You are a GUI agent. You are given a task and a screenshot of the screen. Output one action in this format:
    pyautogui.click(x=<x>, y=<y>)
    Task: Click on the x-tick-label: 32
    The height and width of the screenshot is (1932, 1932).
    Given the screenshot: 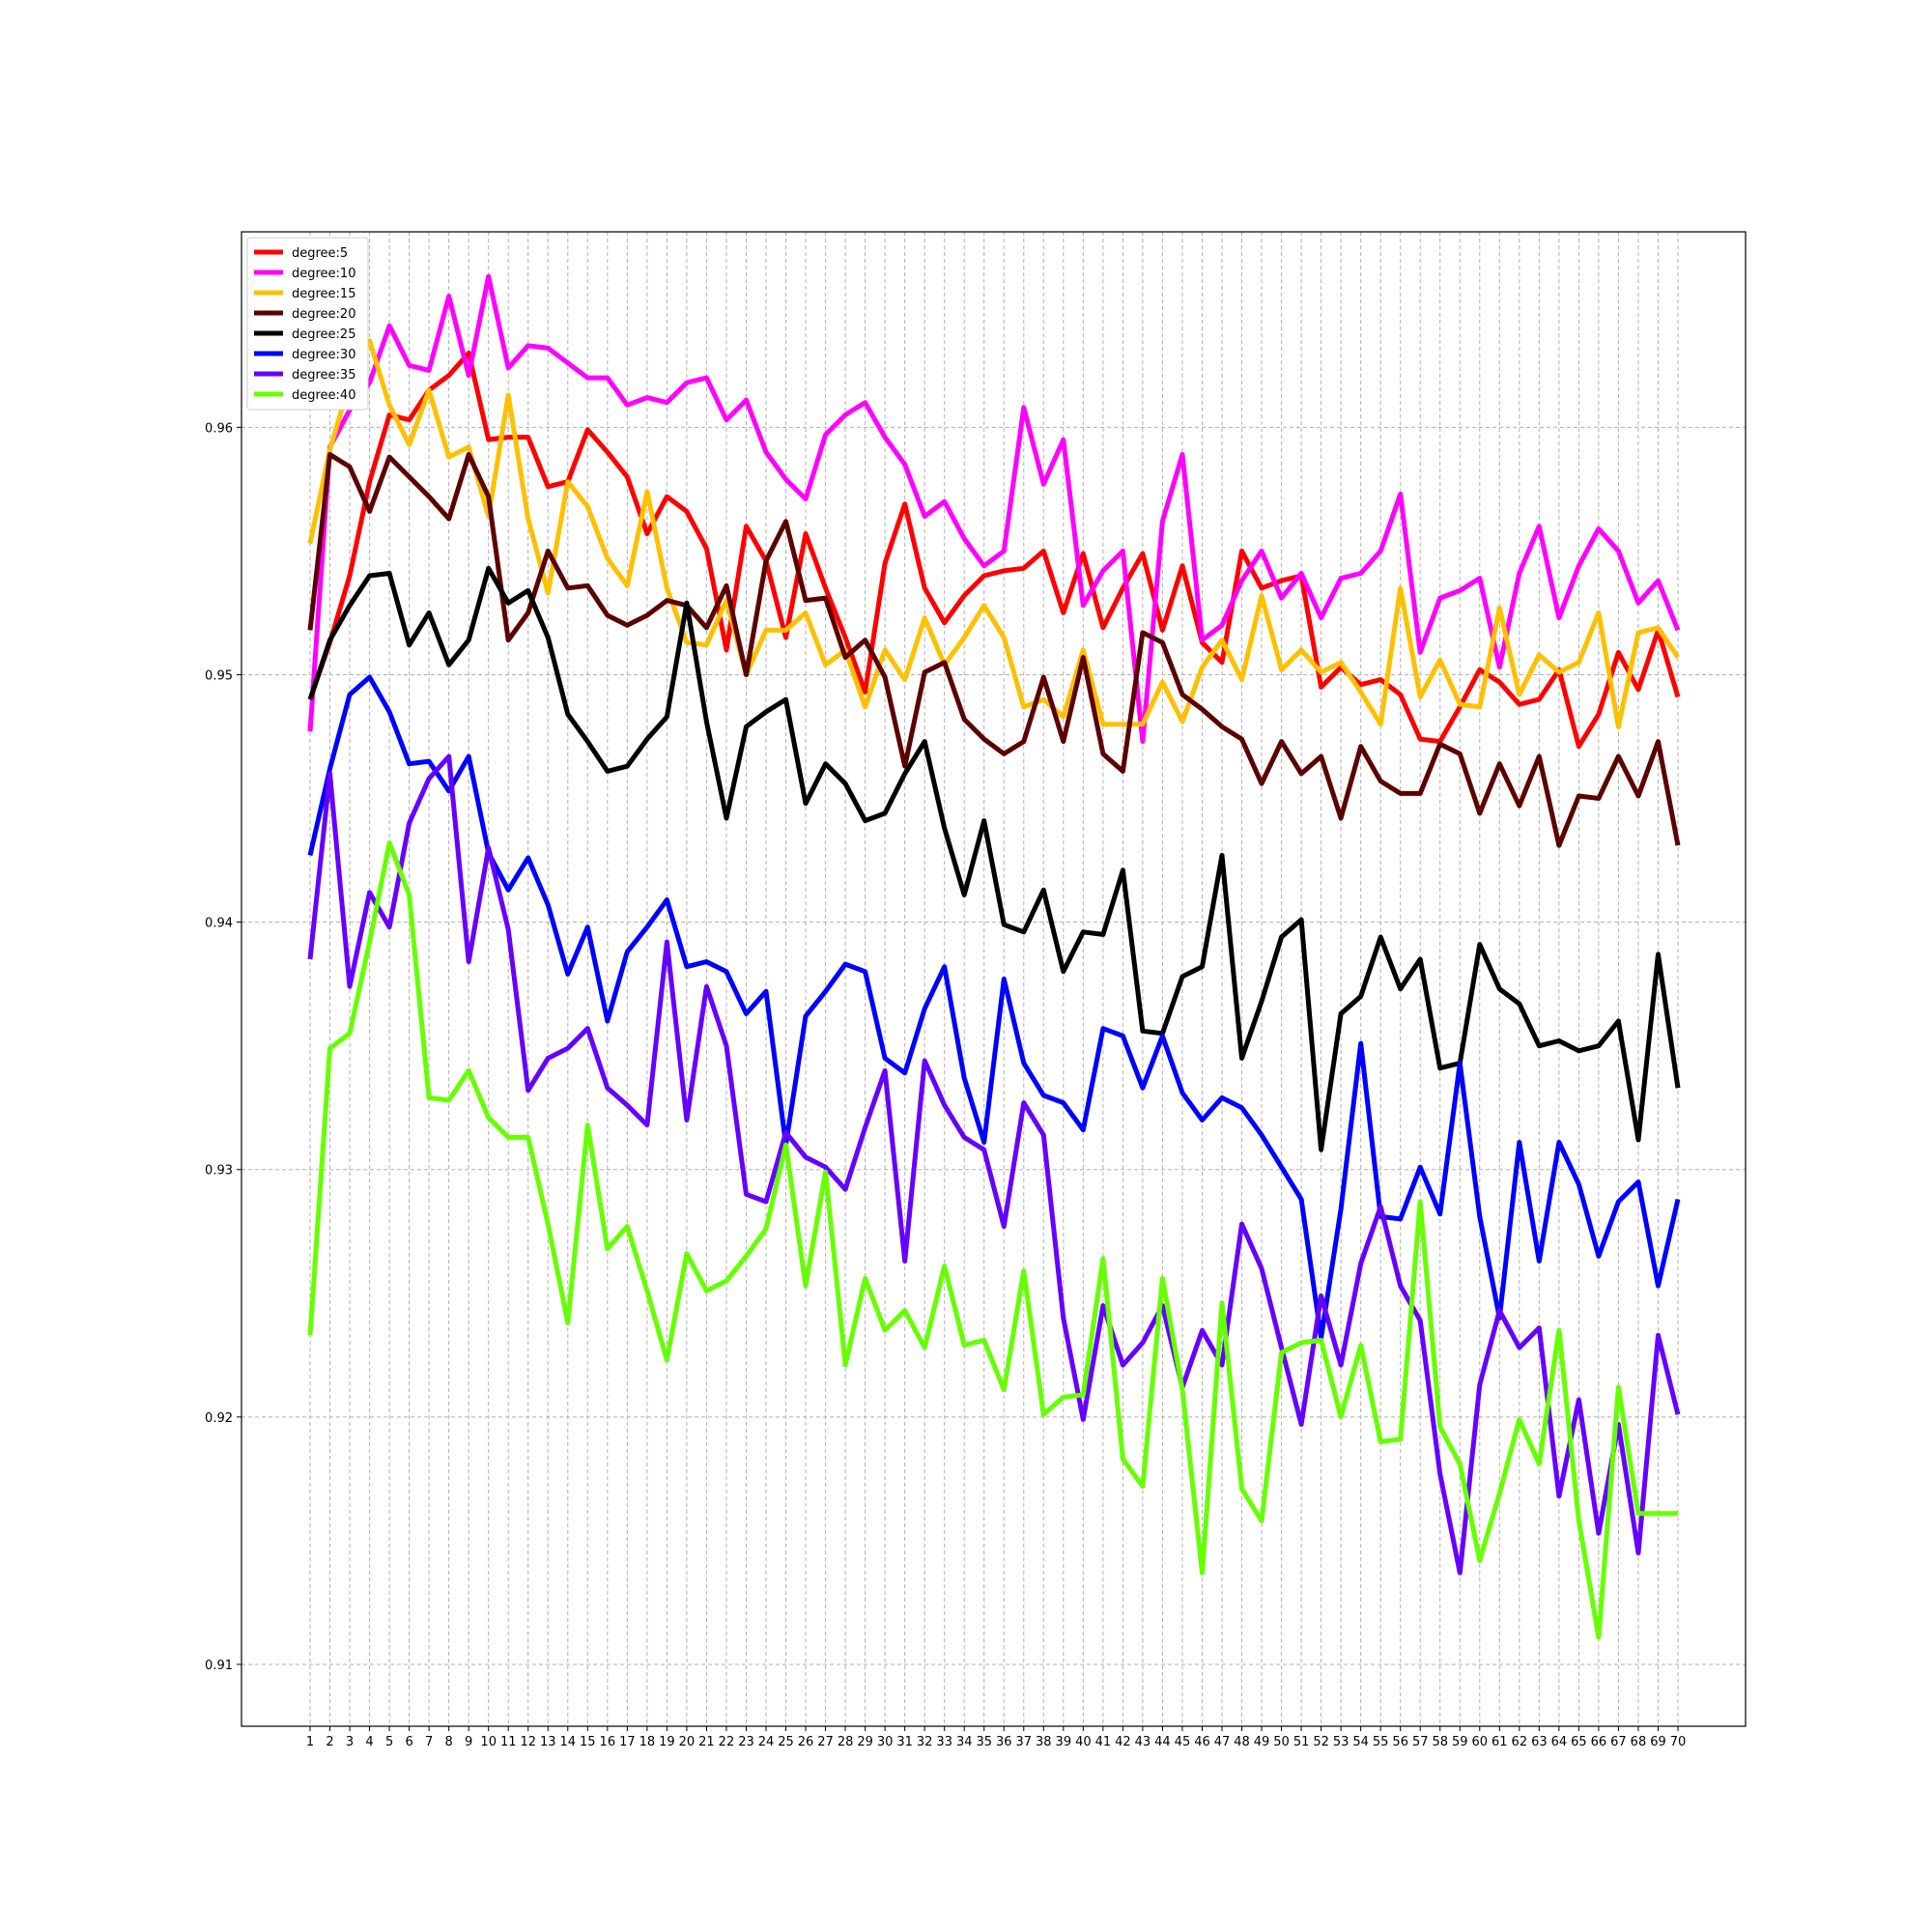 What is the action you would take?
    pyautogui.click(x=925, y=1742)
    